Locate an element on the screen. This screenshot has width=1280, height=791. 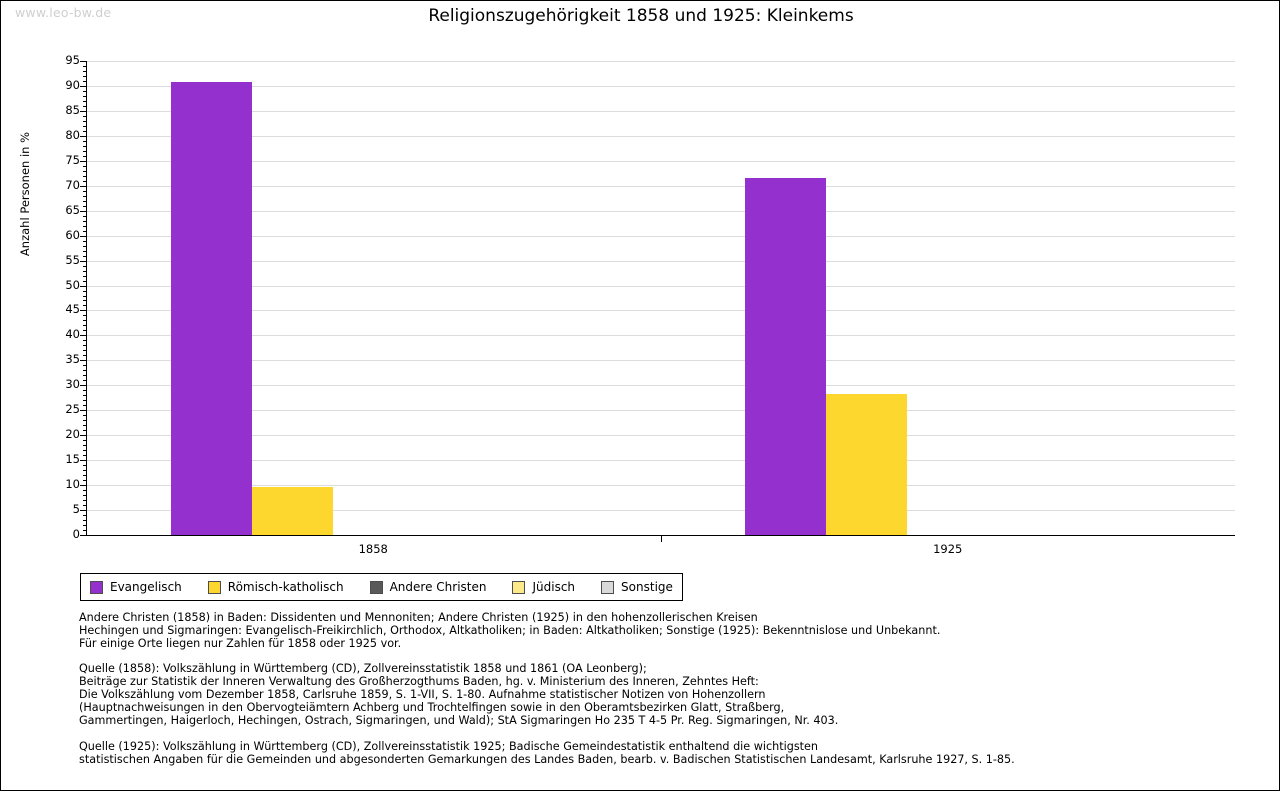
x-tick-label-1925: 1925 is located at coordinates (948, 549).